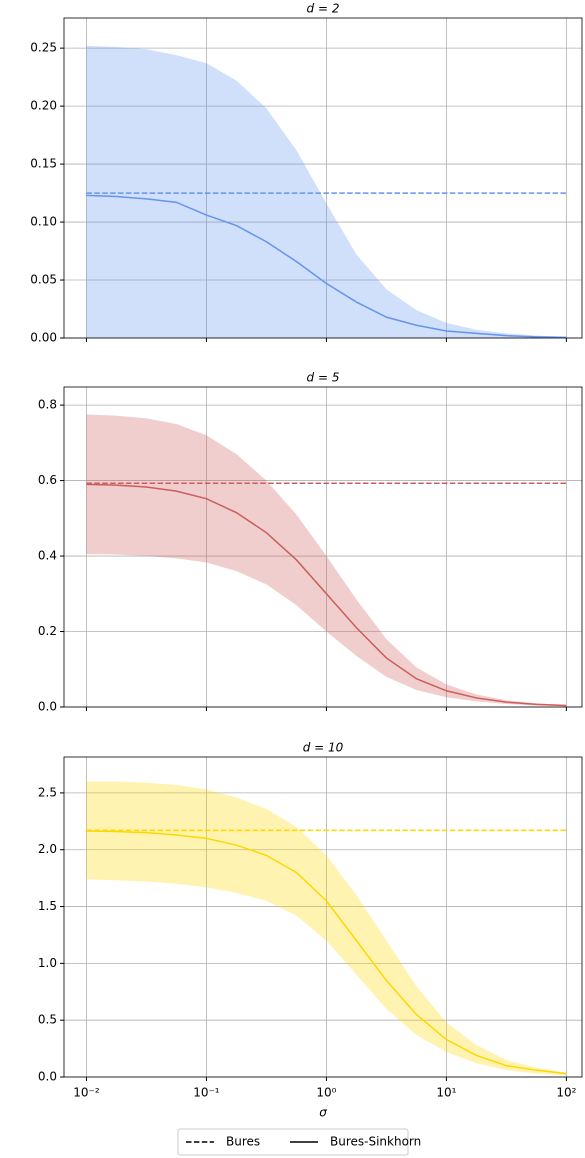 This screenshot has width=585, height=1158. Describe the element at coordinates (206, 1093) in the screenshot. I see `x-tick-label: 10⁻¹` at that location.